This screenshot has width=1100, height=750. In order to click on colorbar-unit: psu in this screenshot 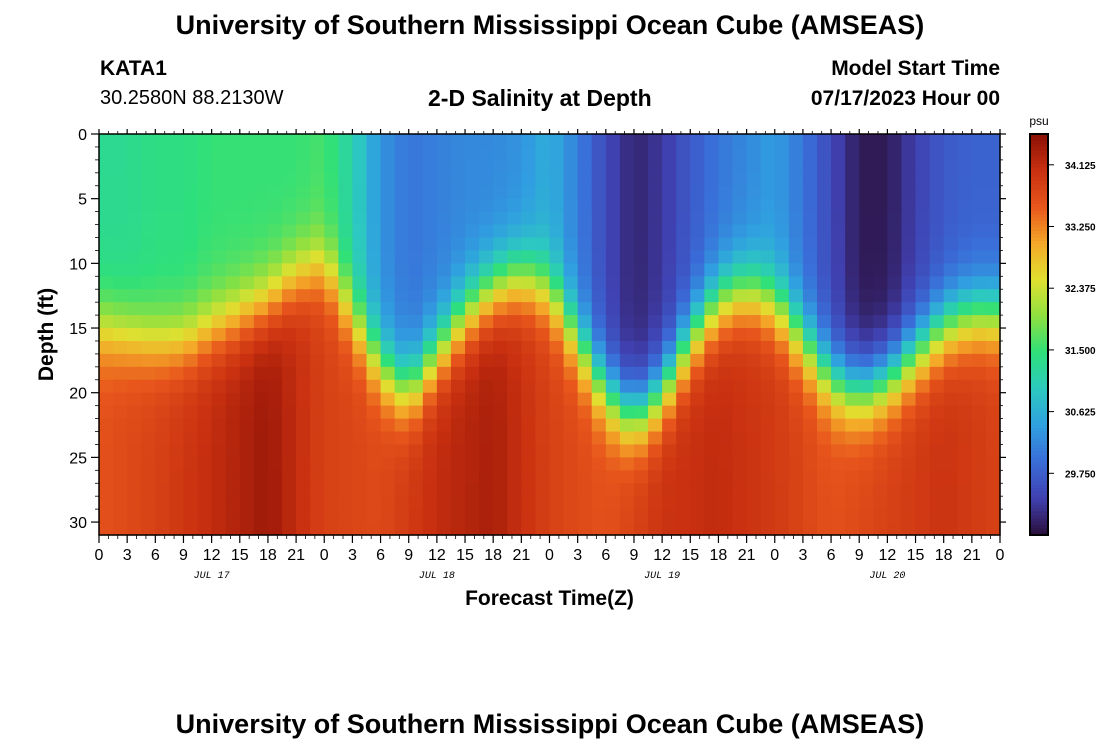, I will do `click(1038, 121)`.